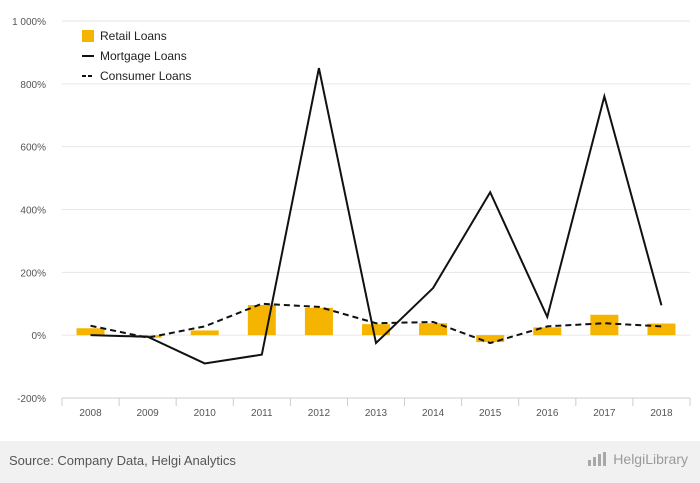  Describe the element at coordinates (597, 459) in the screenshot. I see `helgi-logo-icon` at that location.